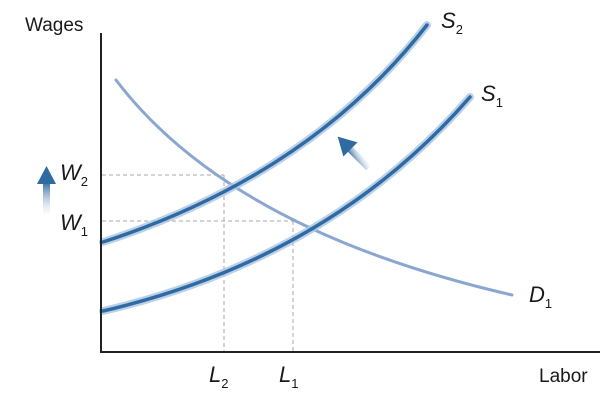 This screenshot has height=402, width=616. Describe the element at coordinates (459, 29) in the screenshot. I see `s2-label-sub: 2` at that location.